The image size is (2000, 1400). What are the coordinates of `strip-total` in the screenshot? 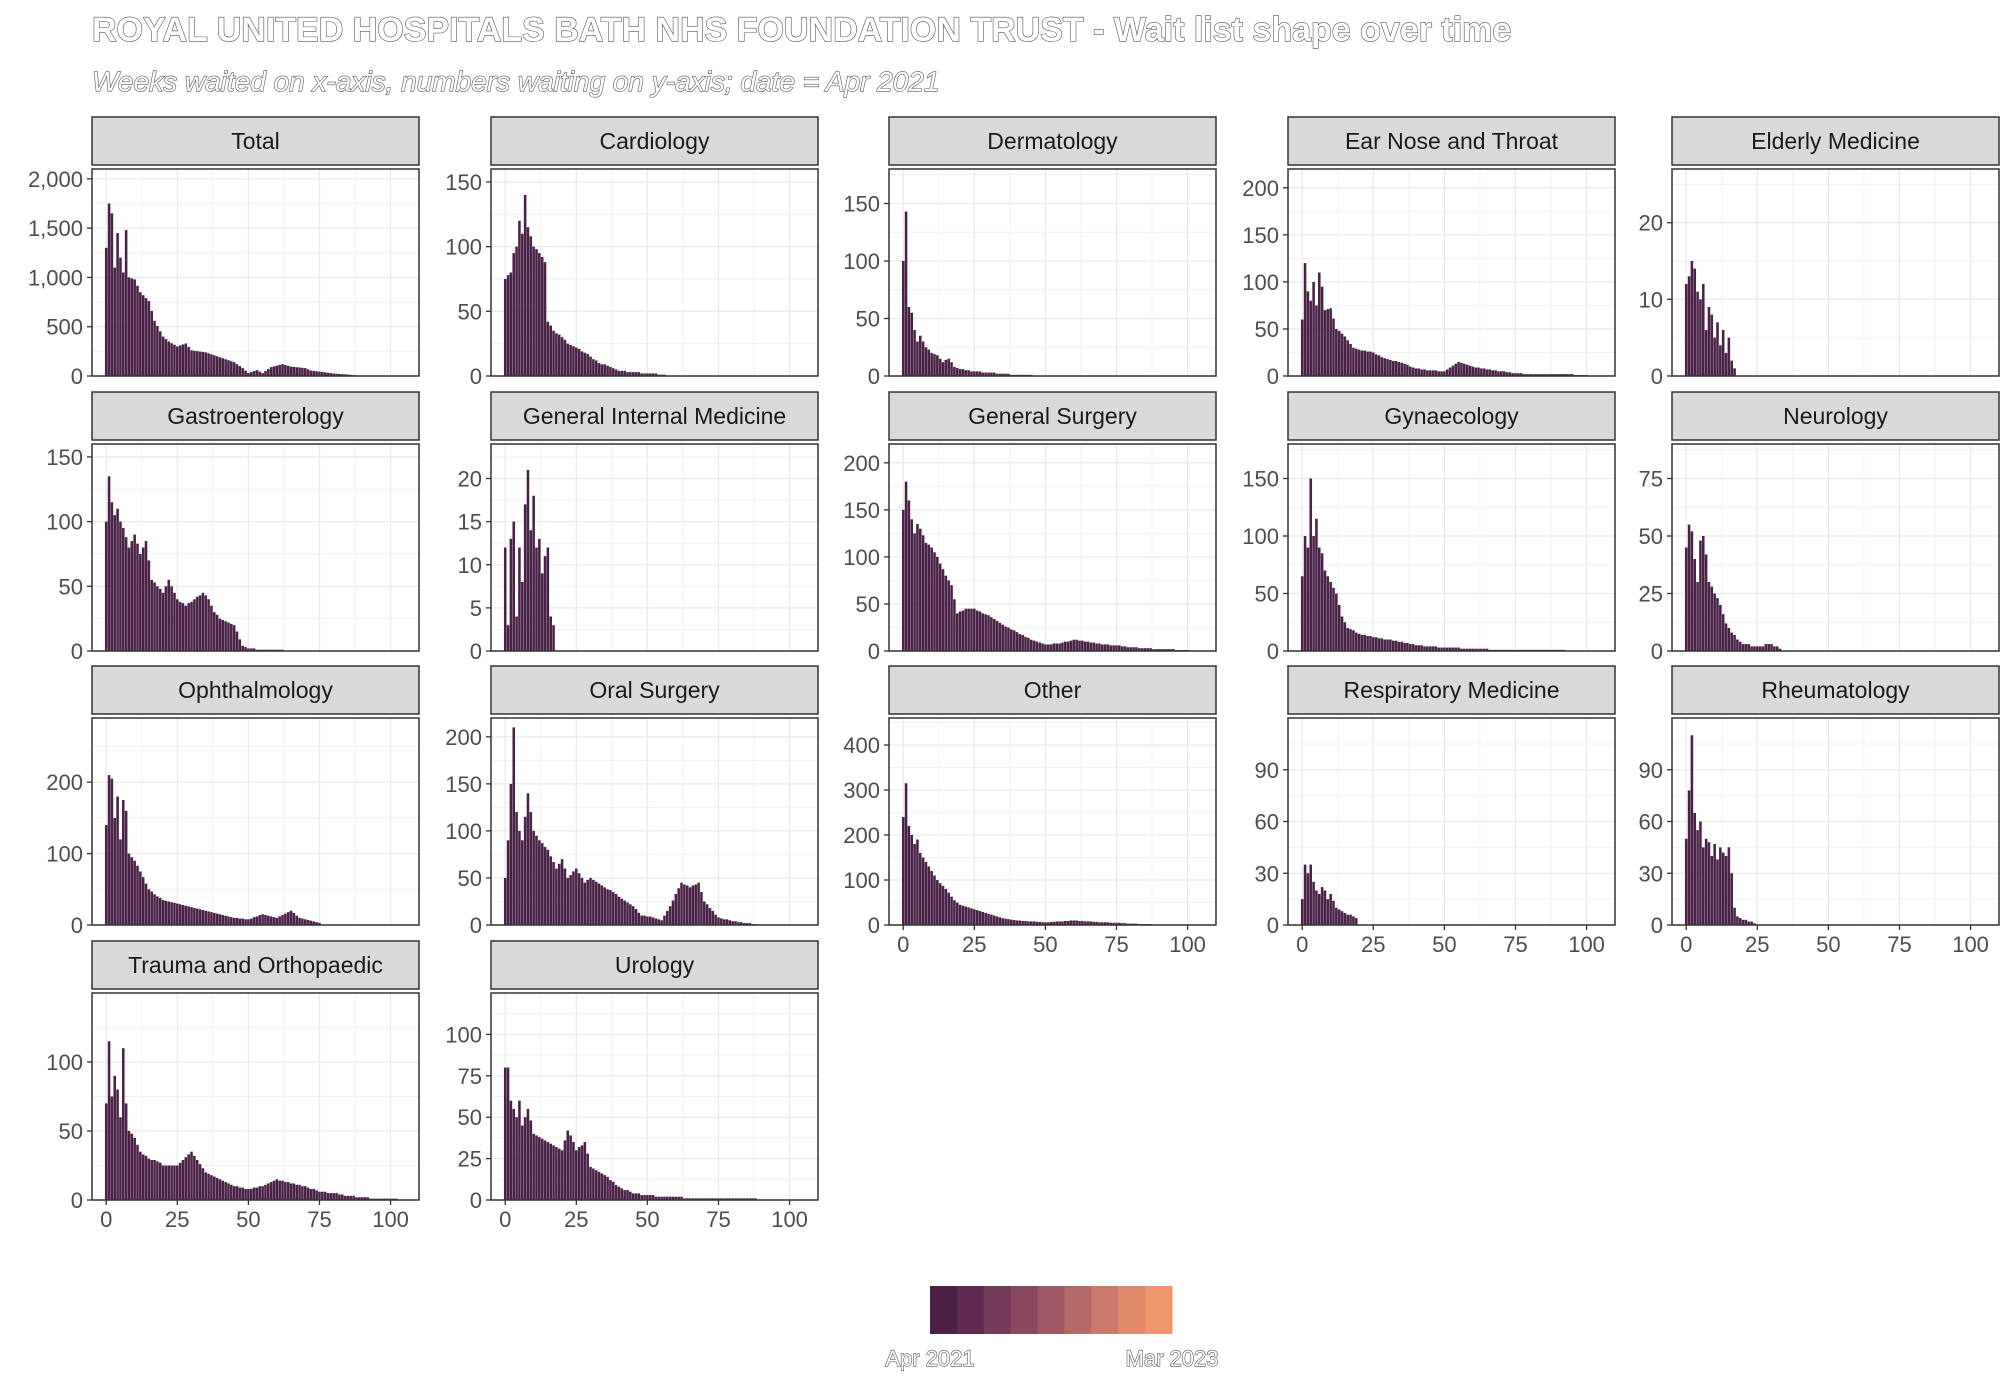 It's located at (255, 141).